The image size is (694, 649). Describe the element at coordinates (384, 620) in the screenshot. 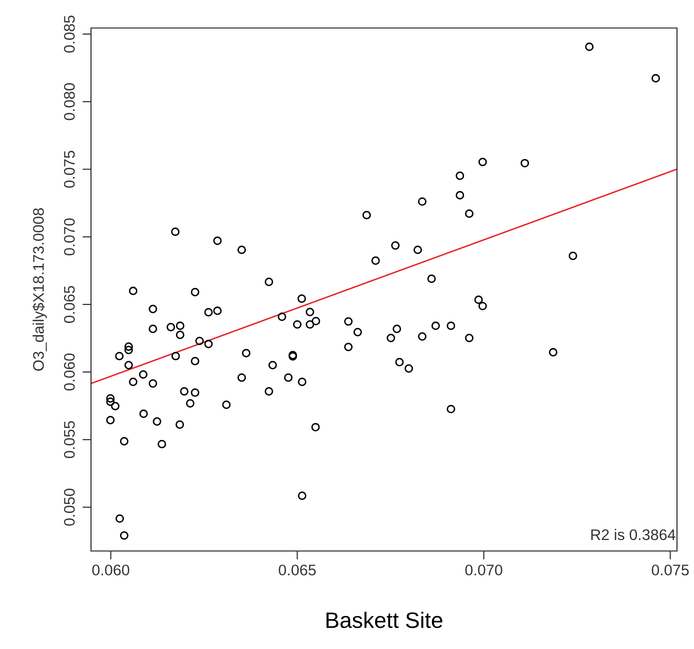

I see `x-axis-title: Baskett Site` at that location.